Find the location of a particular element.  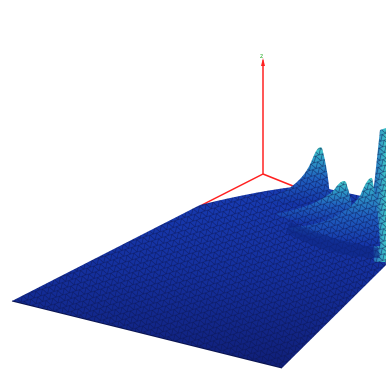

surface-floor-edge is located at coordinates (147, 334).